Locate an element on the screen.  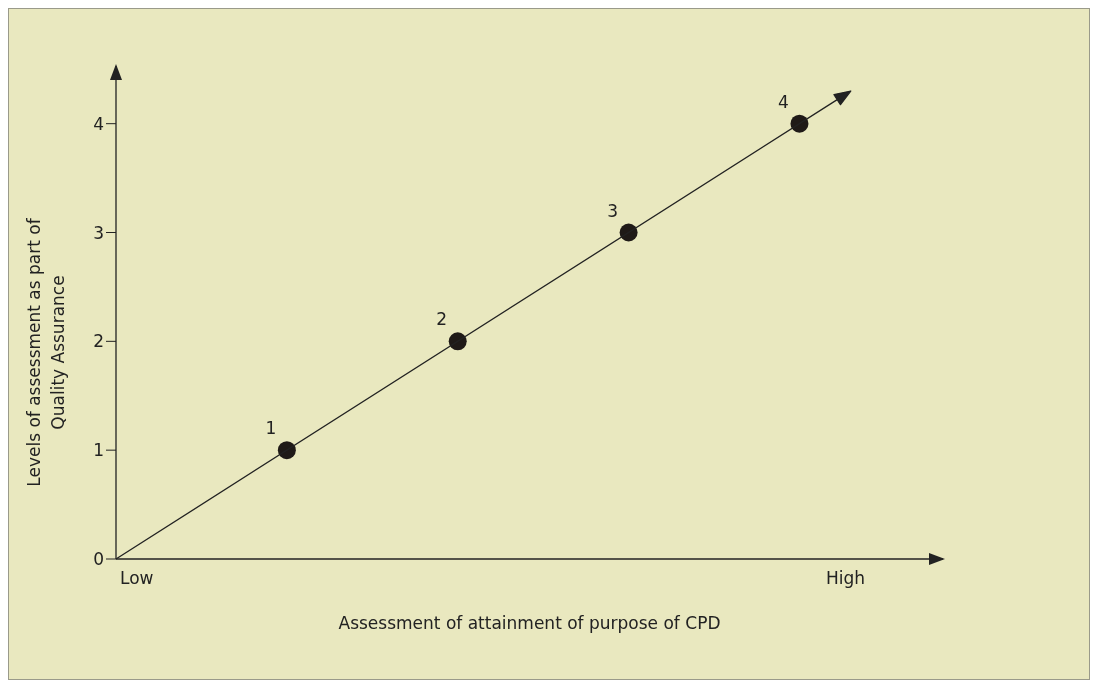
y-axis-title: Levels of assessment as part of Quality Assurance is located at coordinates (46, 352).